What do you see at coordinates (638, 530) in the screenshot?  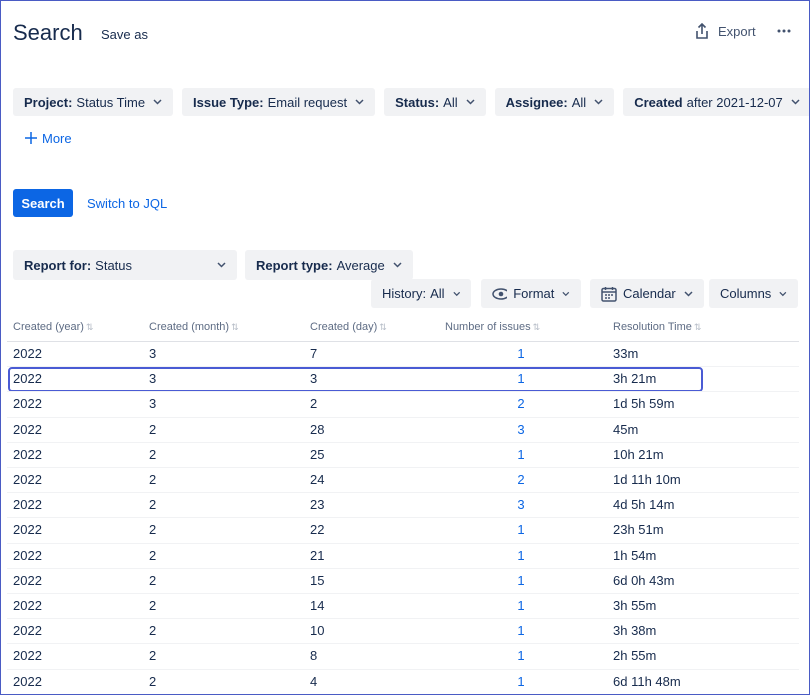 I see `table-cell: 23h 51m` at bounding box center [638, 530].